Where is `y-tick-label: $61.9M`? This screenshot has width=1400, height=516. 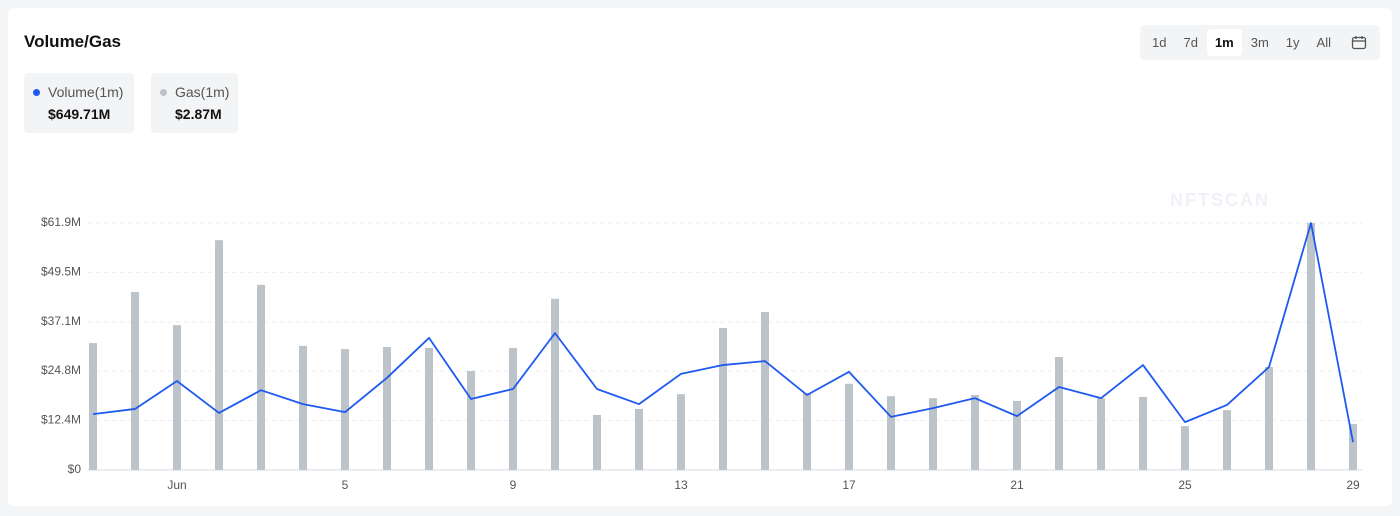
y-tick-label: $61.9M is located at coordinates (61, 222).